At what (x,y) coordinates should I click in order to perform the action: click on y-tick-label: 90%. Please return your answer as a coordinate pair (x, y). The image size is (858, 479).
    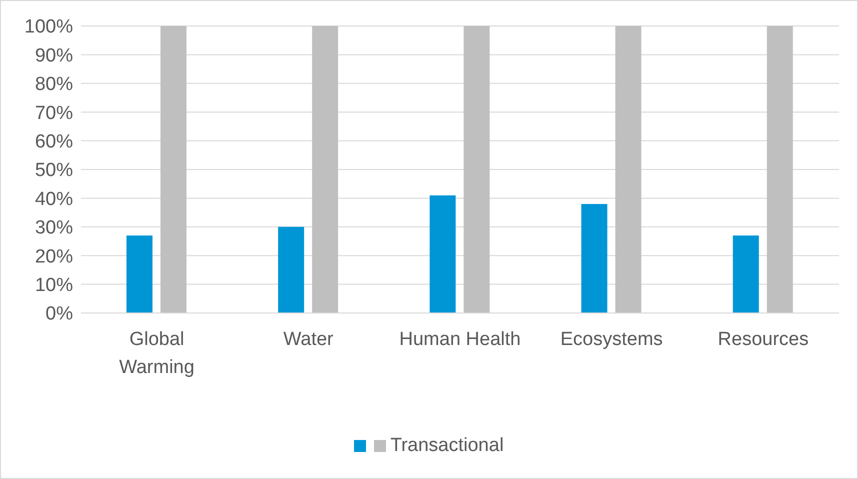
    Looking at the image, I should click on (54, 55).